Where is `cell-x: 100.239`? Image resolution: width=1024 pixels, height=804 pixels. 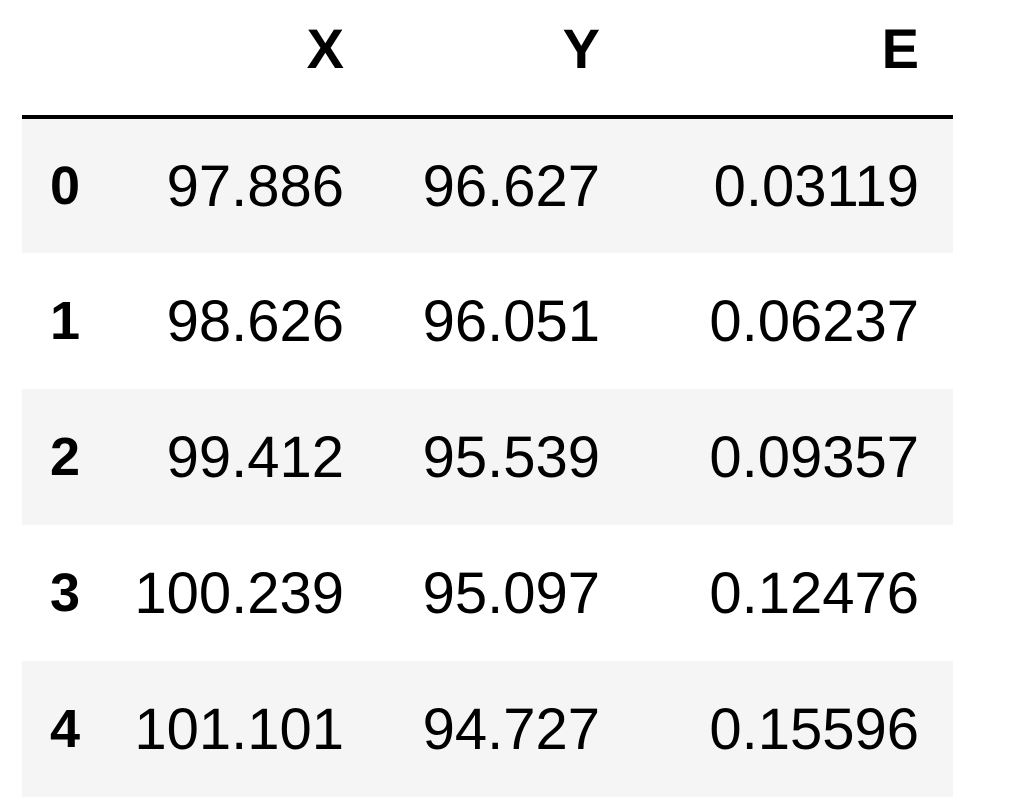 cell-x: 100.239 is located at coordinates (239, 593).